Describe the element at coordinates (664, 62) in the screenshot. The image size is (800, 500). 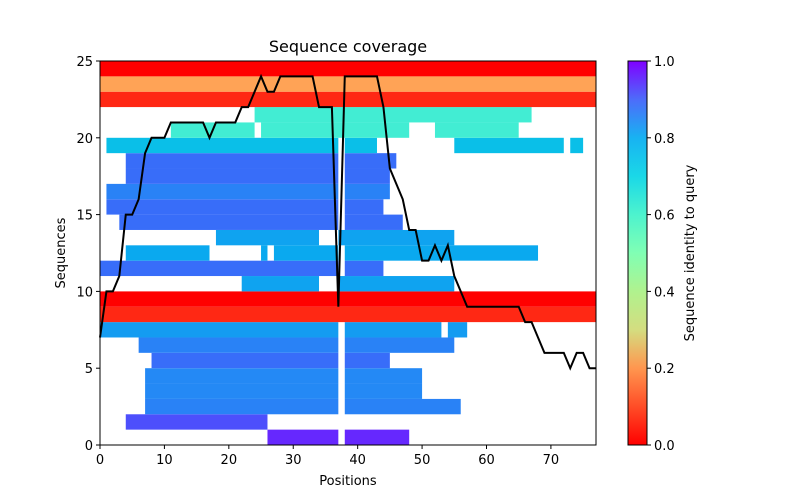
I see `colorbar-tick-label: 1.0` at that location.